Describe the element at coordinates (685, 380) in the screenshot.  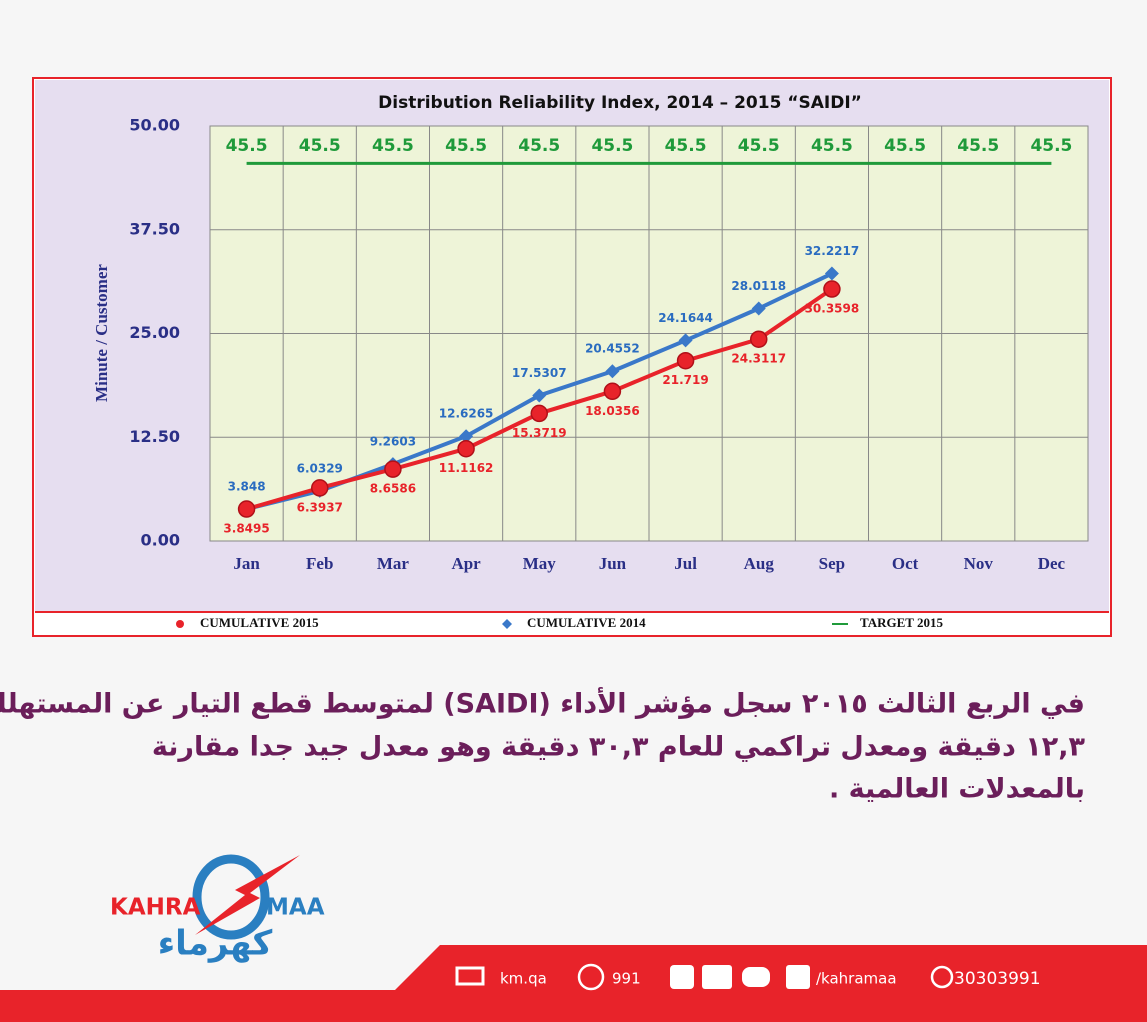
I see `data-label: 21.719` at that location.